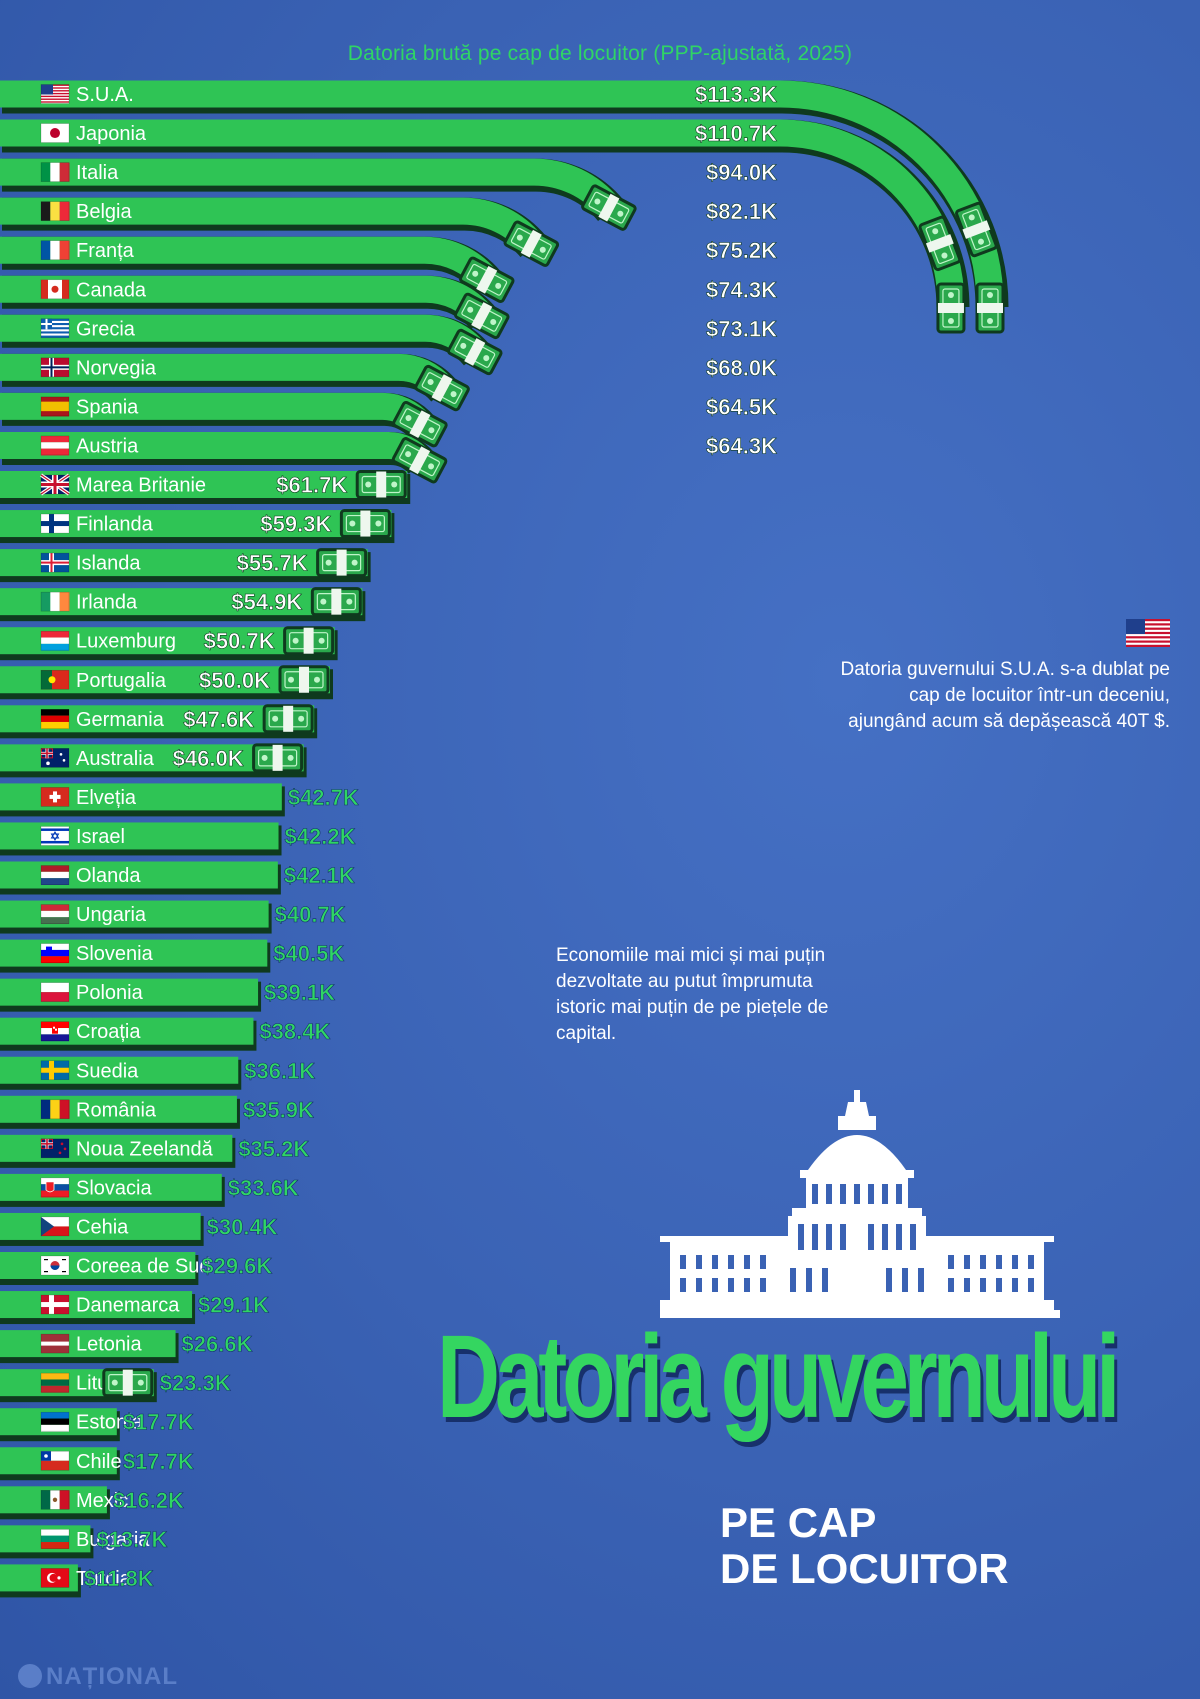  I want to click on bar-row: Letonia $26.6K, so click(126, 1347).